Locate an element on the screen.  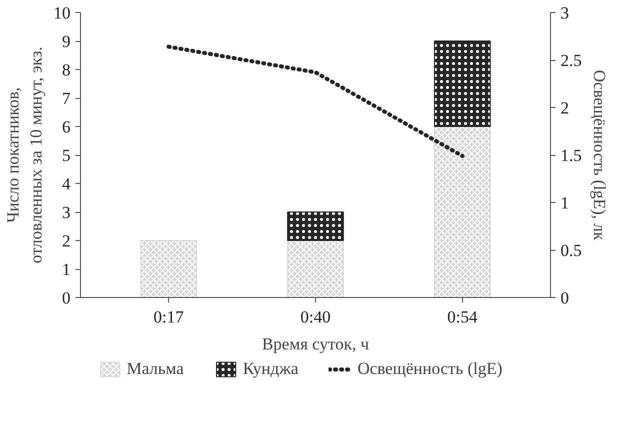
y-tick-label: 6 is located at coordinates (66, 127).